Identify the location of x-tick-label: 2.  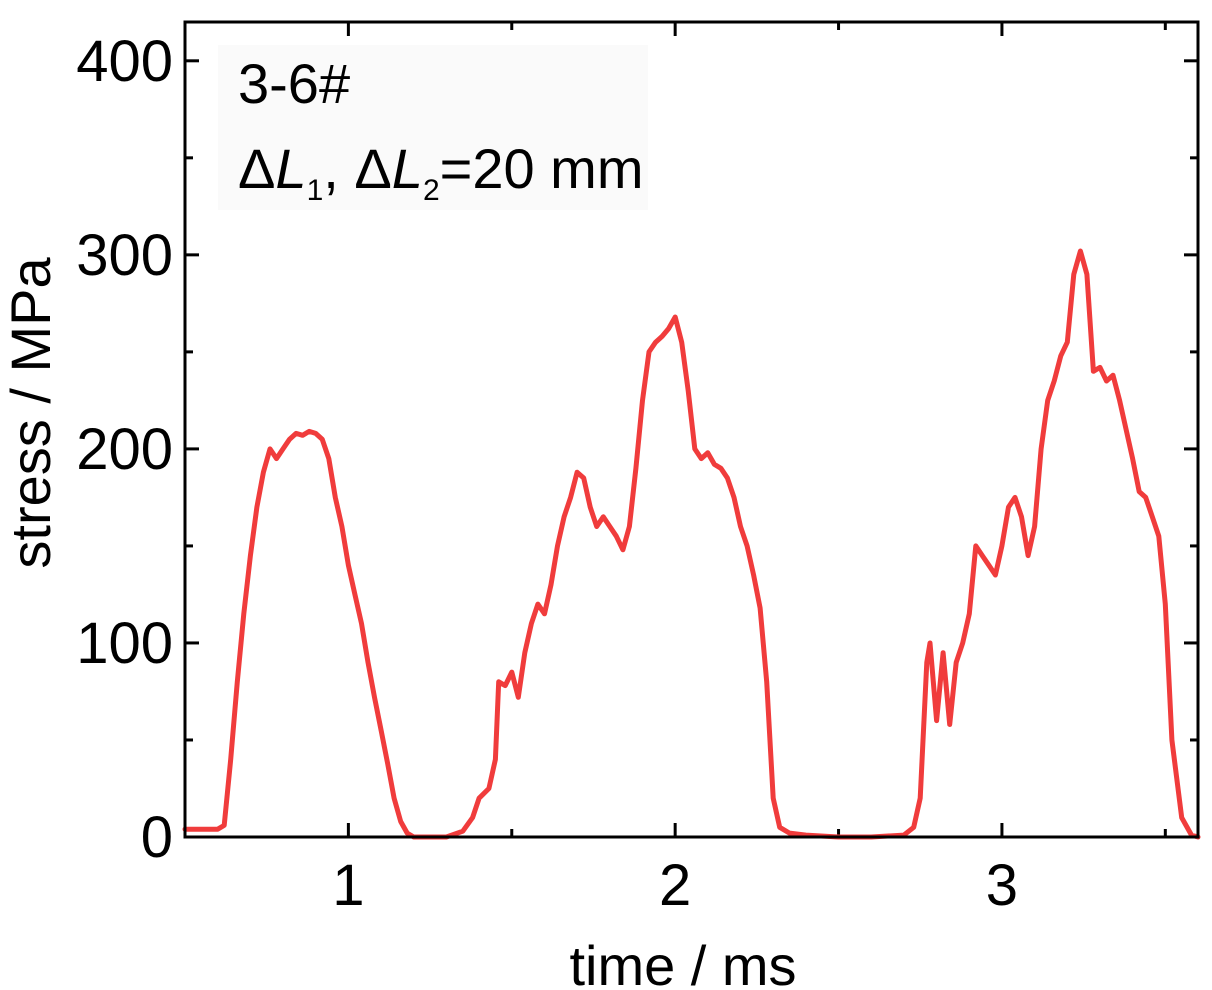
(675, 885).